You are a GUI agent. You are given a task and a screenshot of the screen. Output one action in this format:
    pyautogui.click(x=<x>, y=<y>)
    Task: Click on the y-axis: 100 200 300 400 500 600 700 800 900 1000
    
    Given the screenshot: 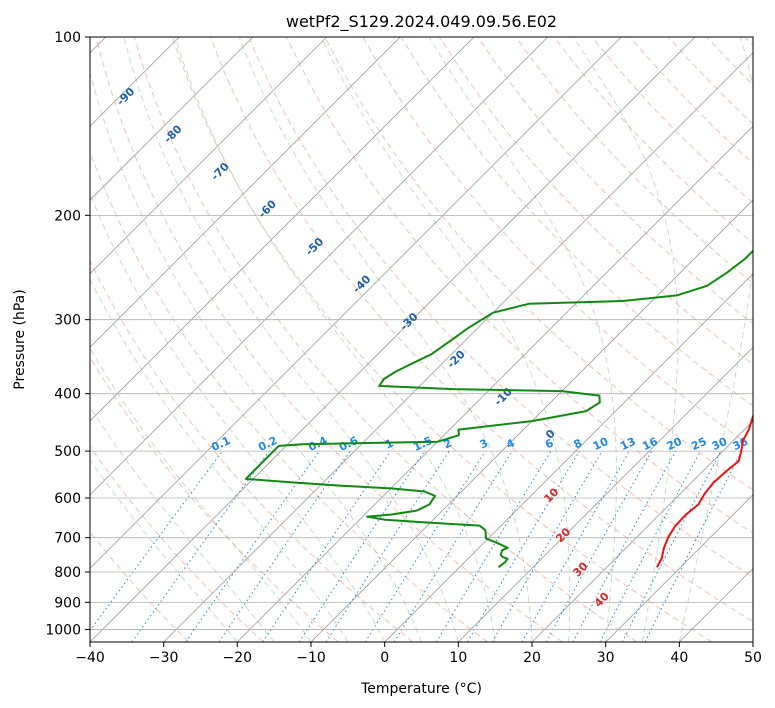 What is the action you would take?
    pyautogui.click(x=67, y=334)
    